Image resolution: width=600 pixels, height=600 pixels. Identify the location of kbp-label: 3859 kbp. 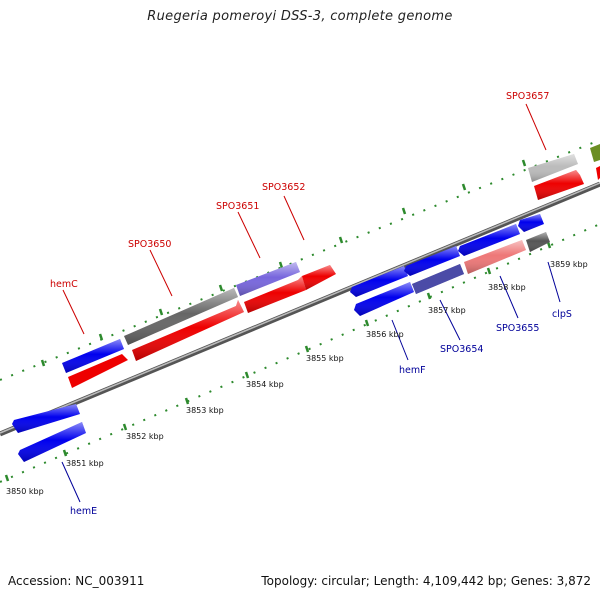
(569, 264).